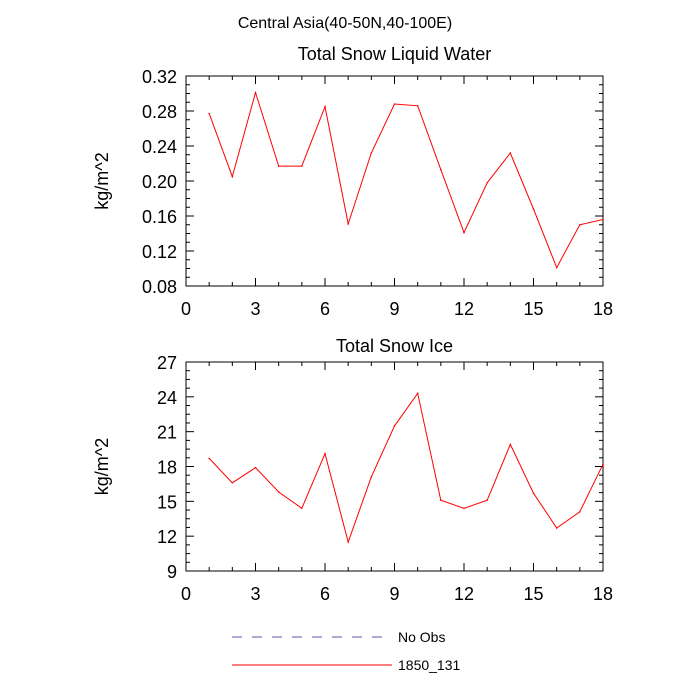  What do you see at coordinates (167, 398) in the screenshot?
I see `y-tick-label: 24` at bounding box center [167, 398].